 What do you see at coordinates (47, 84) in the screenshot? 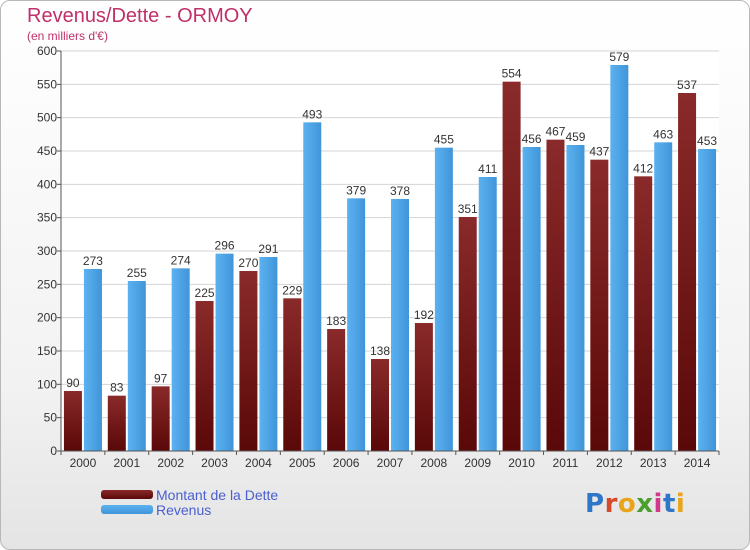
I see `y-tick-label: 550` at bounding box center [47, 84].